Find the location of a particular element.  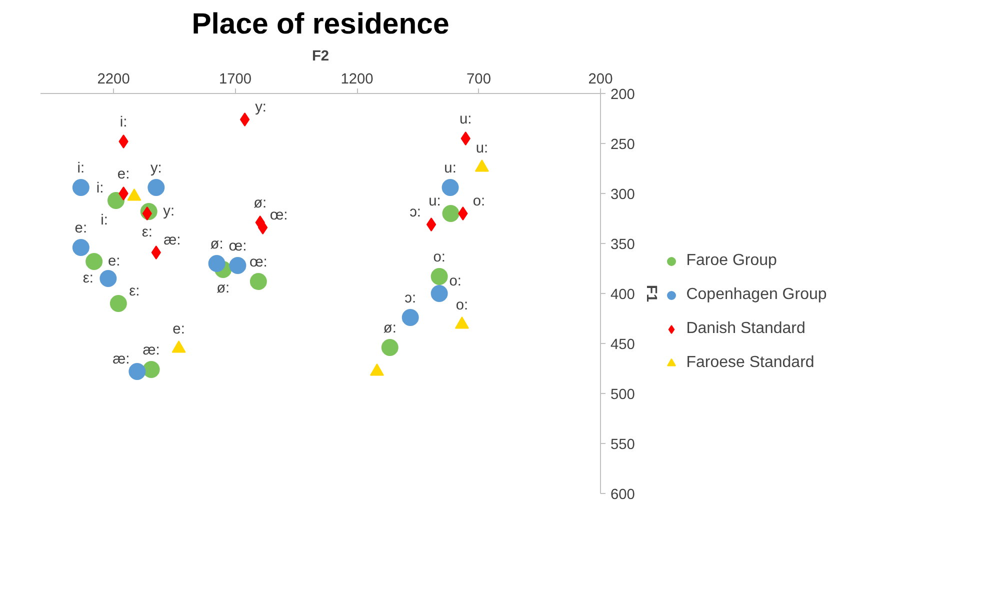

x-tick-label: 1700 is located at coordinates (235, 80).